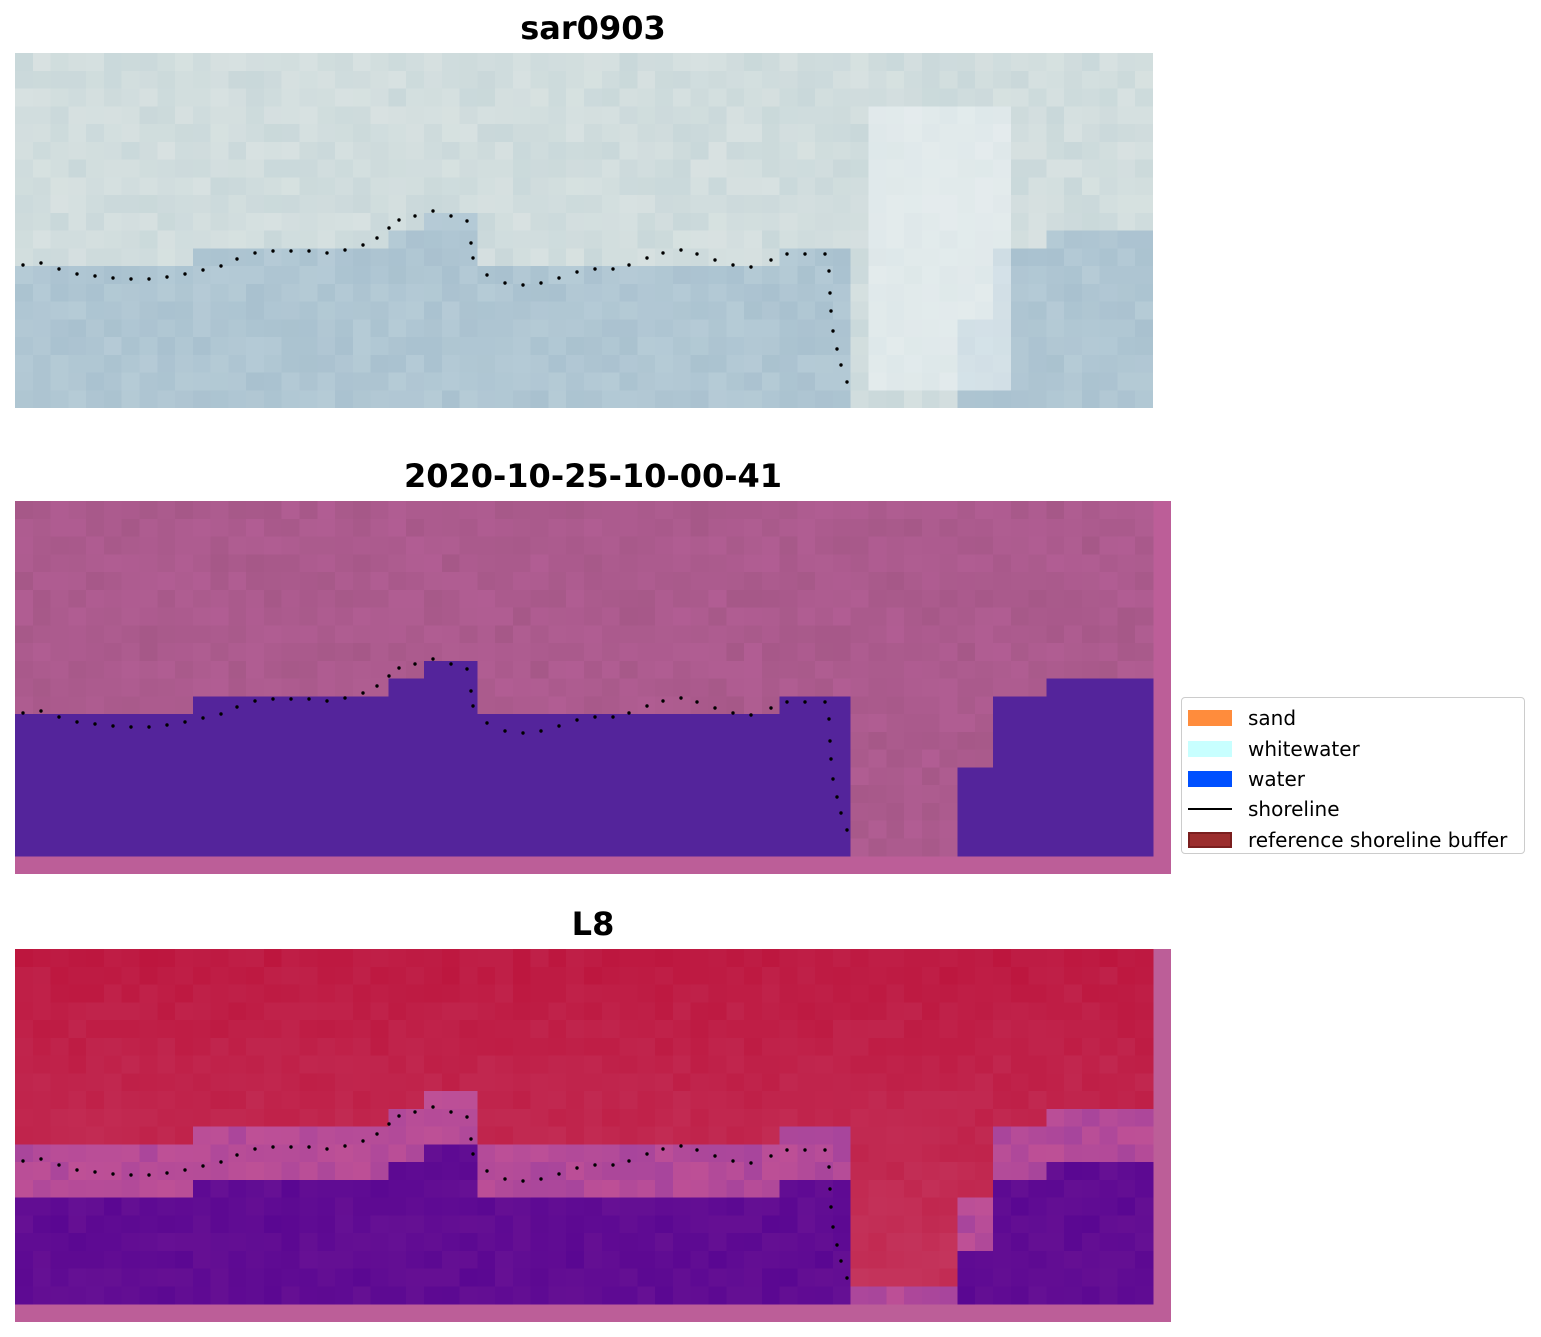 The image size is (1541, 1337). Describe the element at coordinates (1353, 718) in the screenshot. I see `legend-item-sand: sand` at that location.